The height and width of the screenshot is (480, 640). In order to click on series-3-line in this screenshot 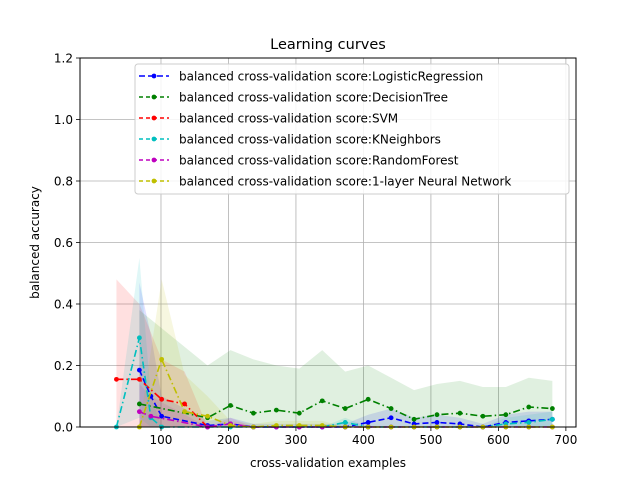, I will do `click(162, 403)`.